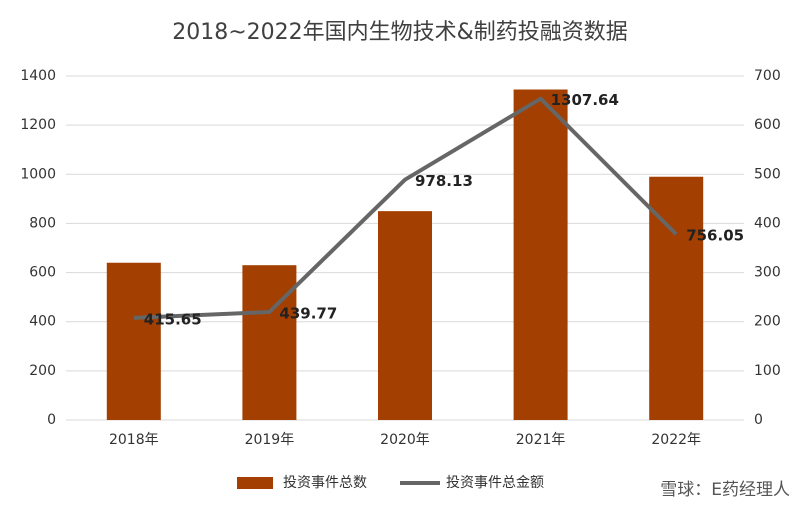 The height and width of the screenshot is (514, 800). I want to click on y-tick-label: 600, so click(42, 273).